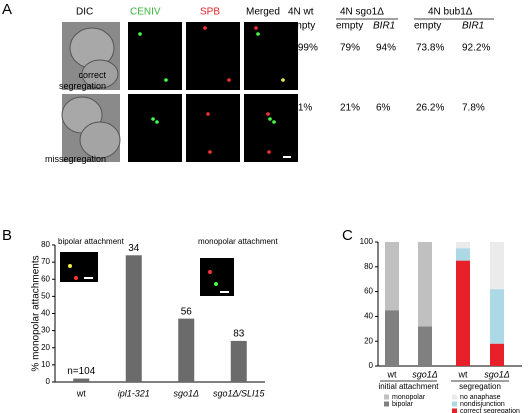  What do you see at coordinates (386, 48) in the screenshot?
I see `table-cell: 94%` at bounding box center [386, 48].